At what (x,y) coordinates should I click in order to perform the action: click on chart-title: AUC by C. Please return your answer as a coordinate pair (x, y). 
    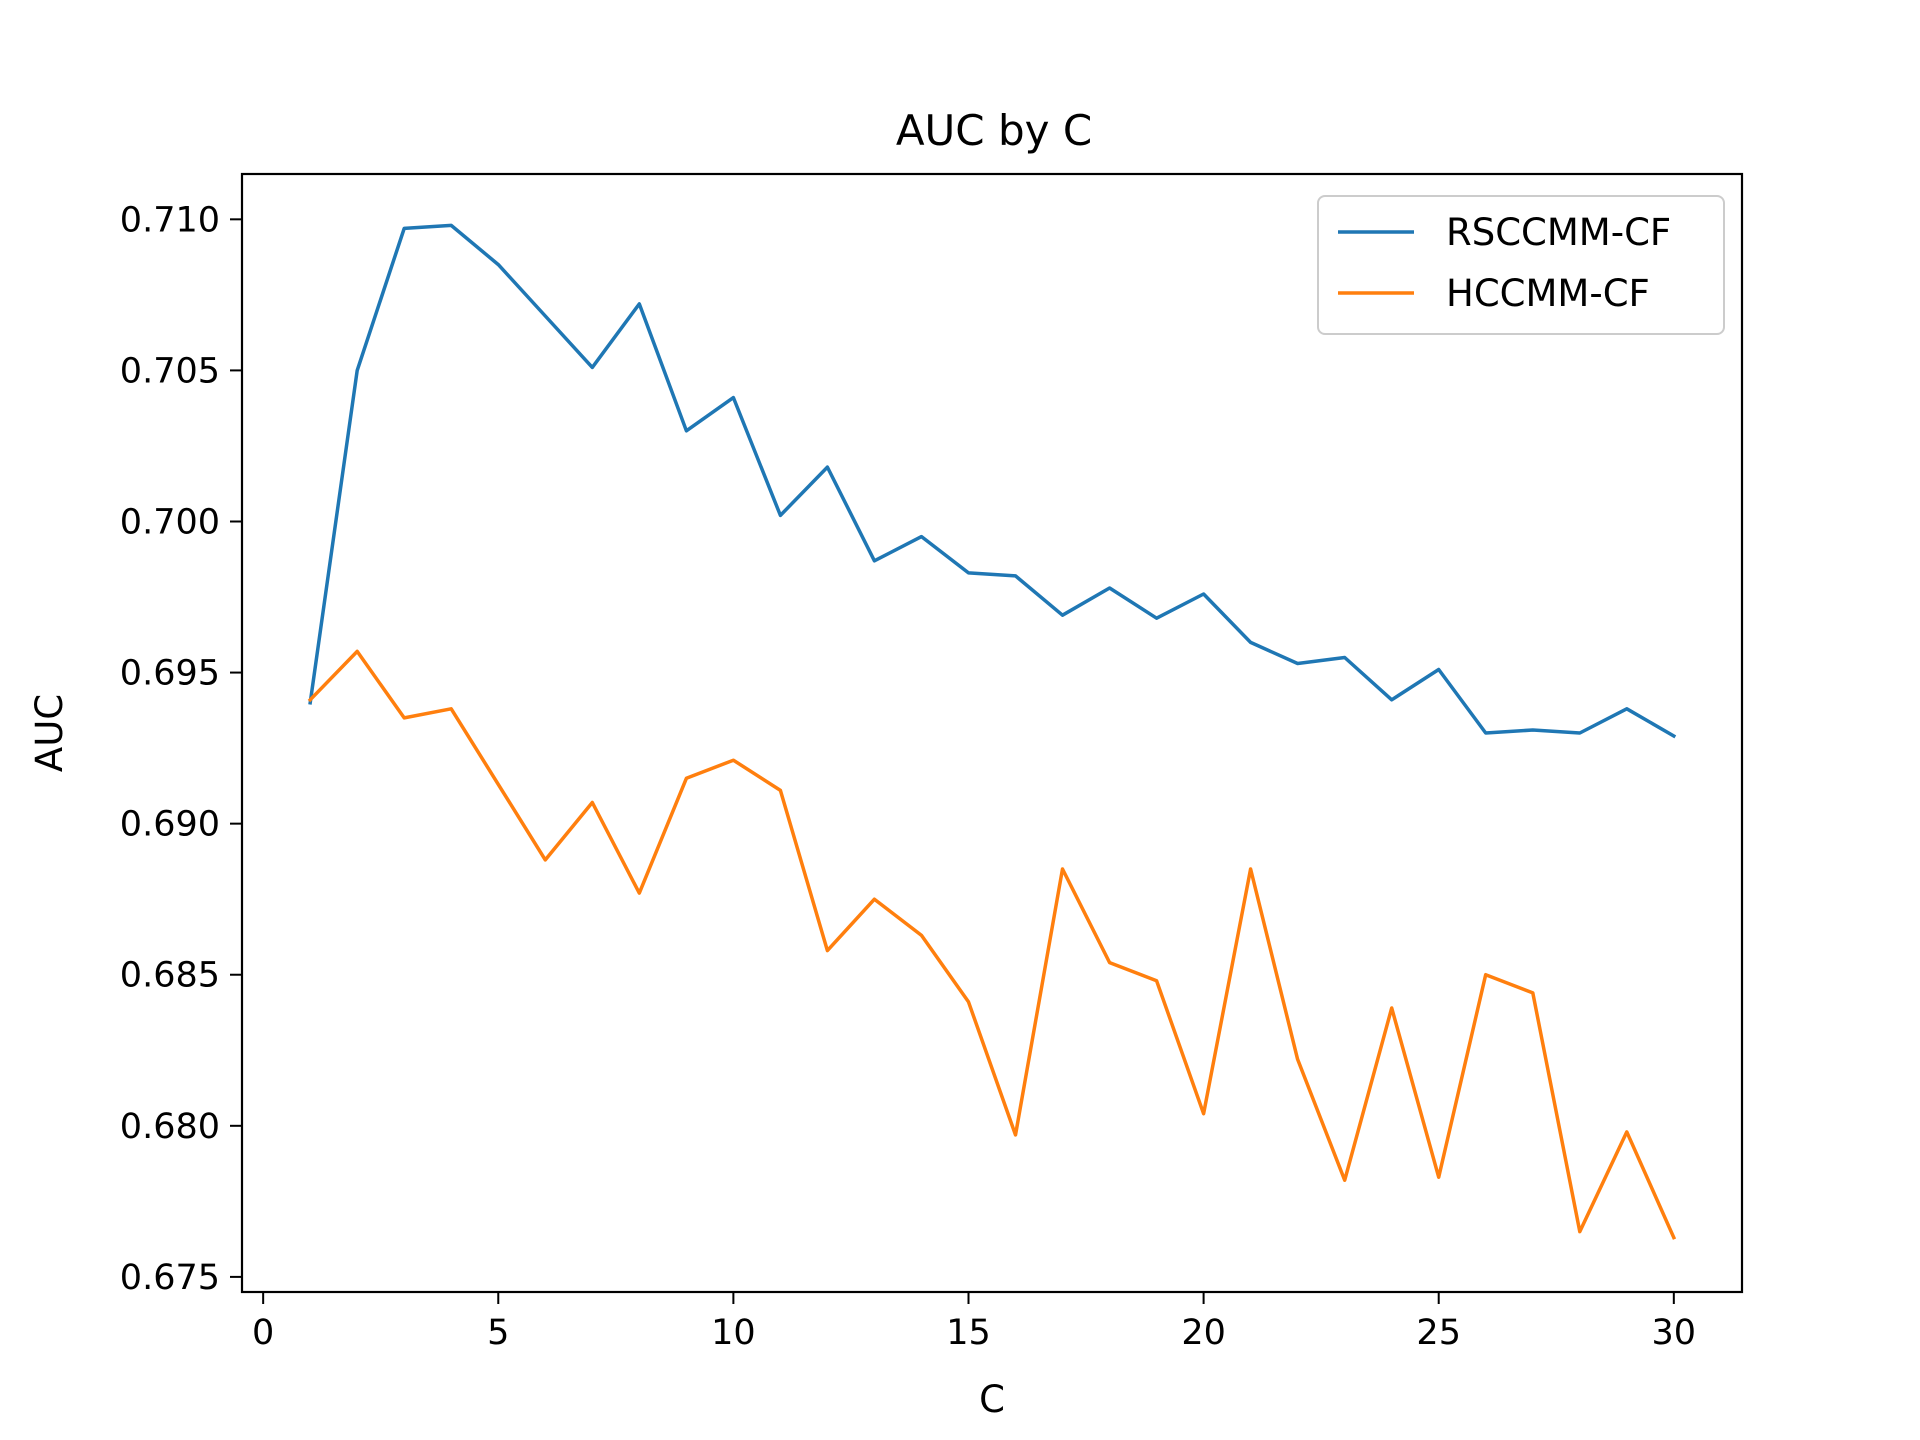
    Looking at the image, I should click on (994, 130).